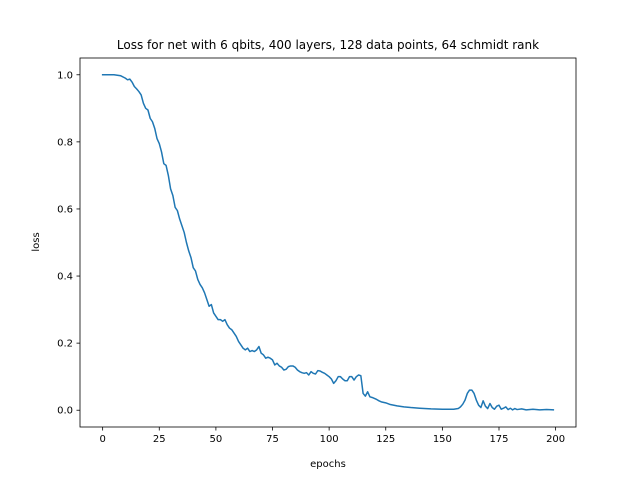  I want to click on y-tick-label: 0.6, so click(65, 209).